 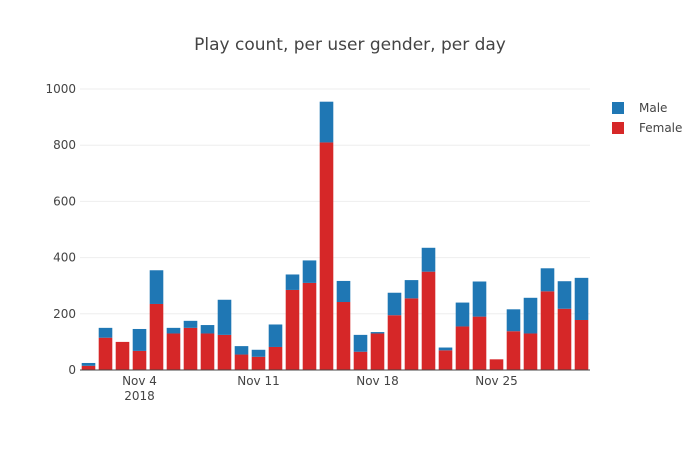 What do you see at coordinates (139, 396) in the screenshot?
I see `x-tick-sublabel: 2018` at bounding box center [139, 396].